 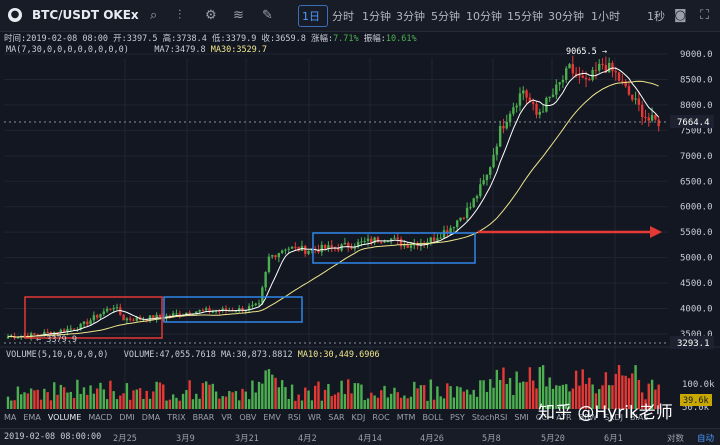 I want to click on interval-1h: 1小时, so click(x=605, y=16).